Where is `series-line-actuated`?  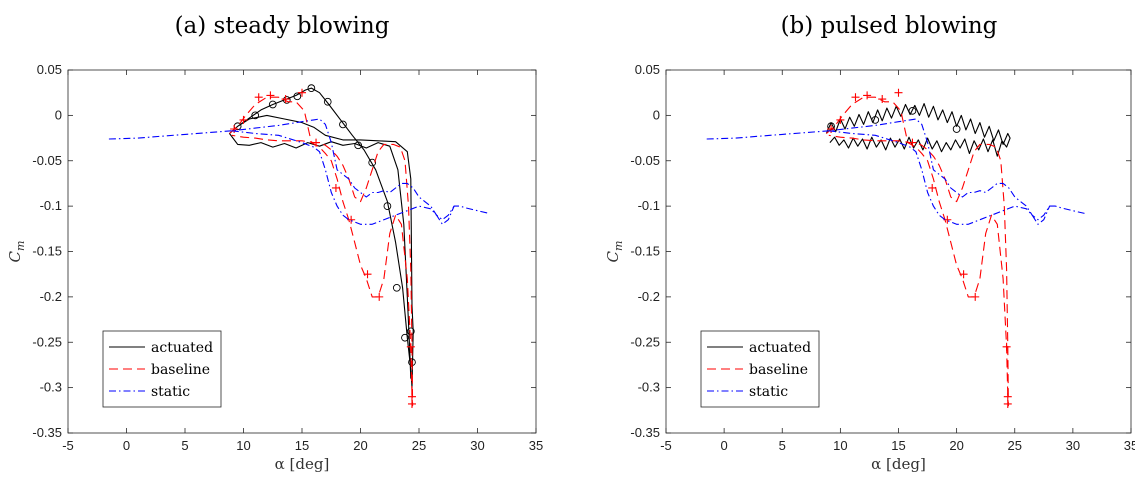
series-line-actuated is located at coordinates (918, 130).